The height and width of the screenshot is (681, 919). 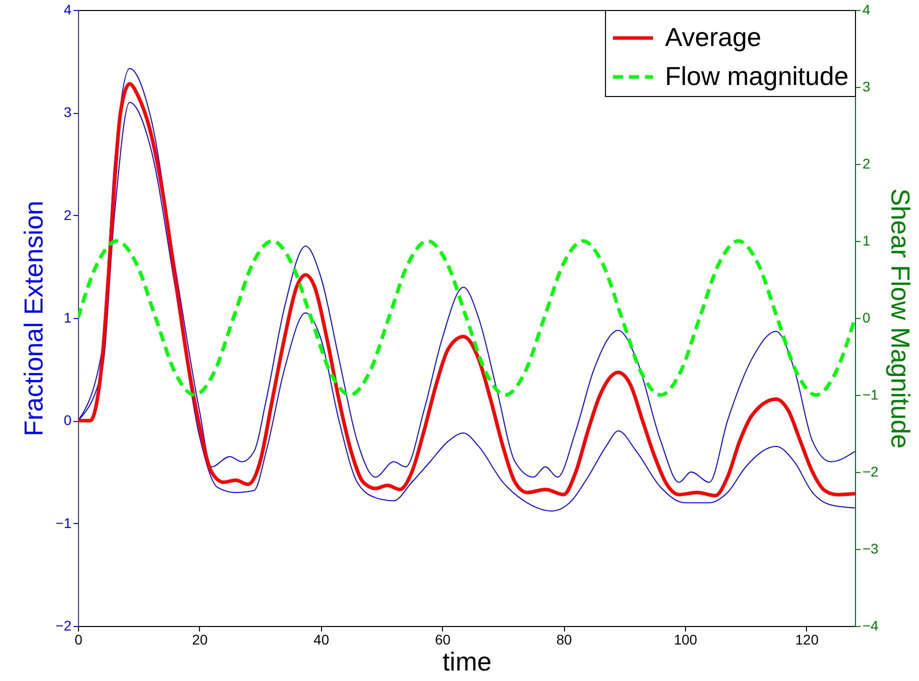 What do you see at coordinates (442, 640) in the screenshot?
I see `x-tick-label: 60` at bounding box center [442, 640].